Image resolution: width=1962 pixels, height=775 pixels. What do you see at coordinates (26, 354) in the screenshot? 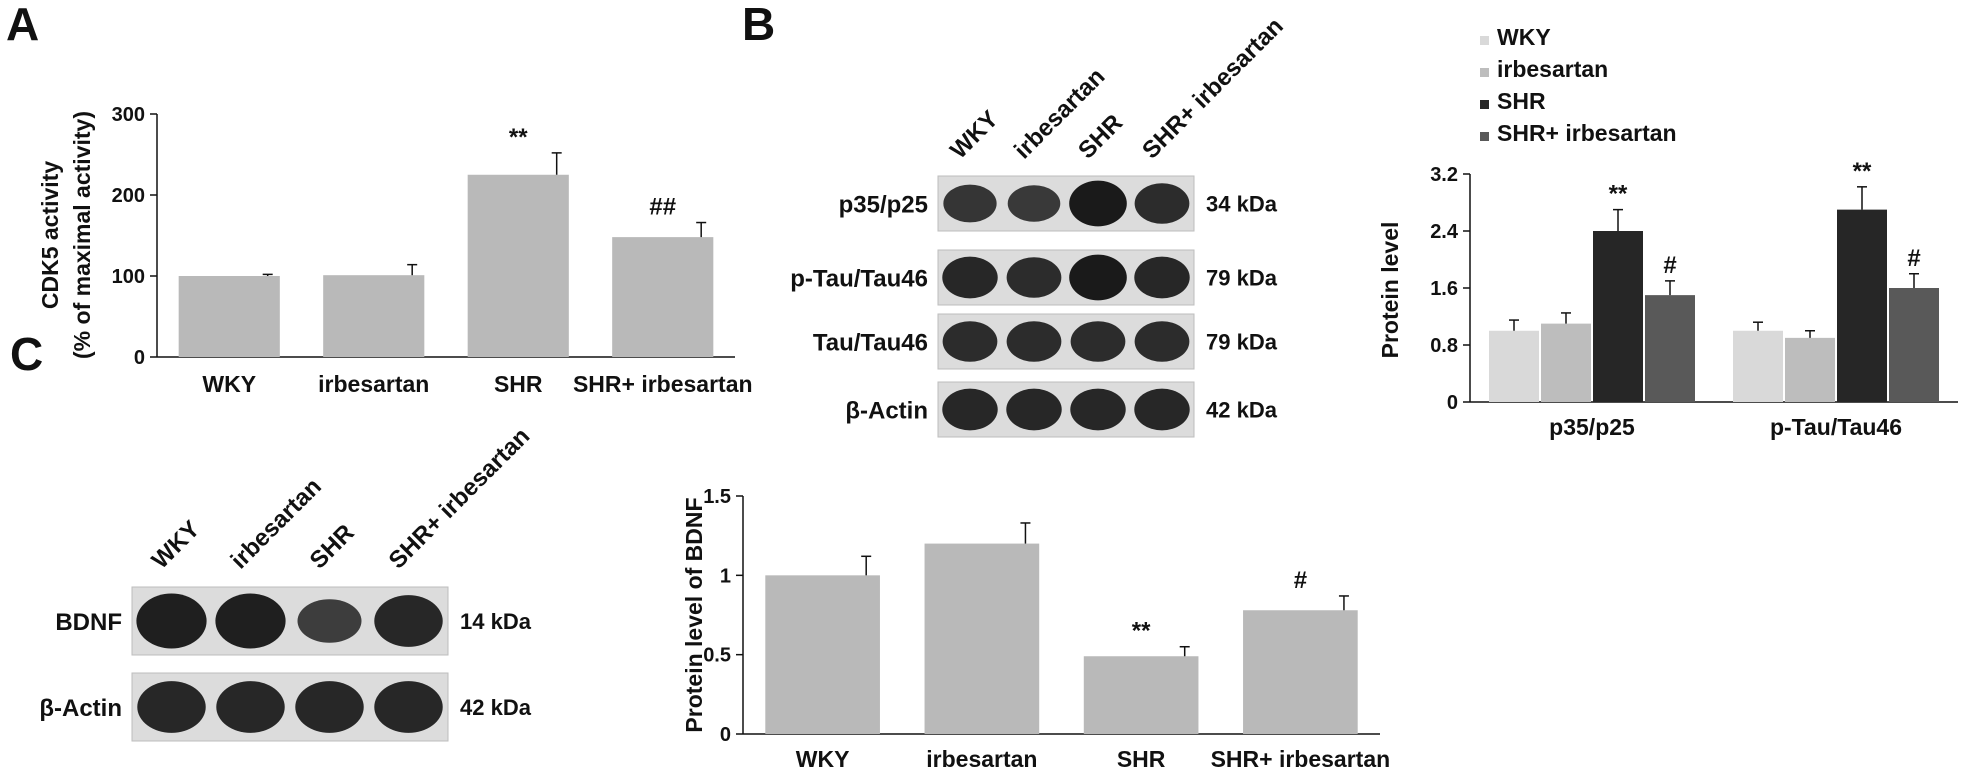
I see `panel-letter-c: C` at bounding box center [26, 354].